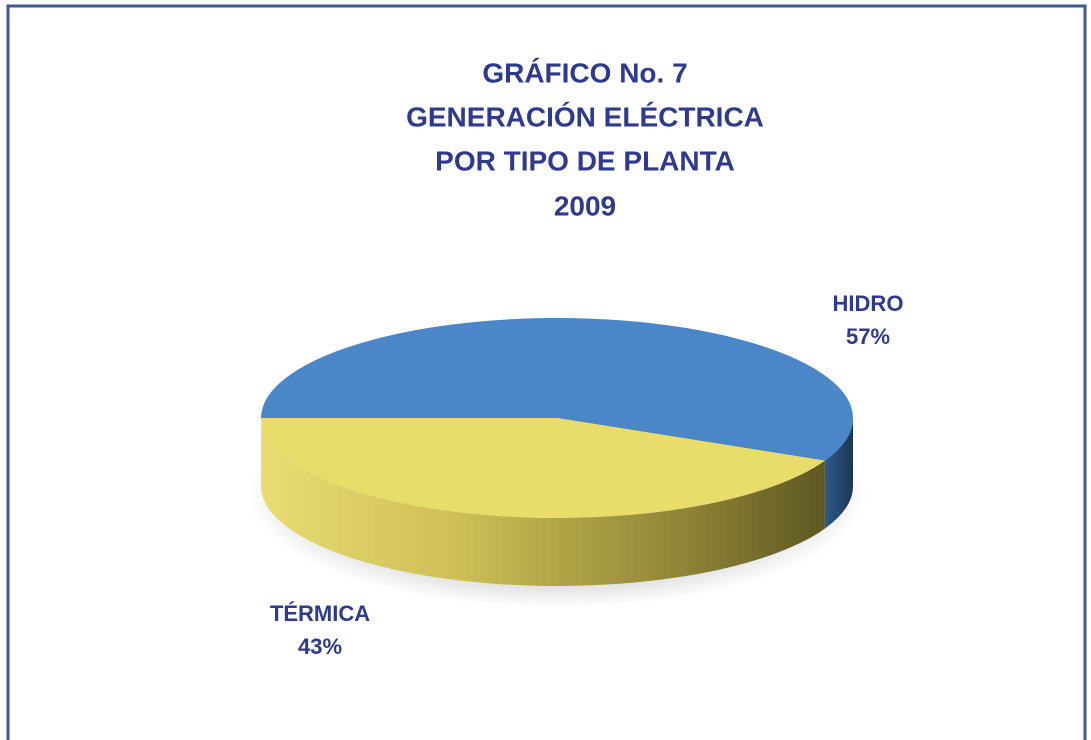  Describe the element at coordinates (585, 160) in the screenshot. I see `chart-title: POR TIPO DE PLANTA` at that location.